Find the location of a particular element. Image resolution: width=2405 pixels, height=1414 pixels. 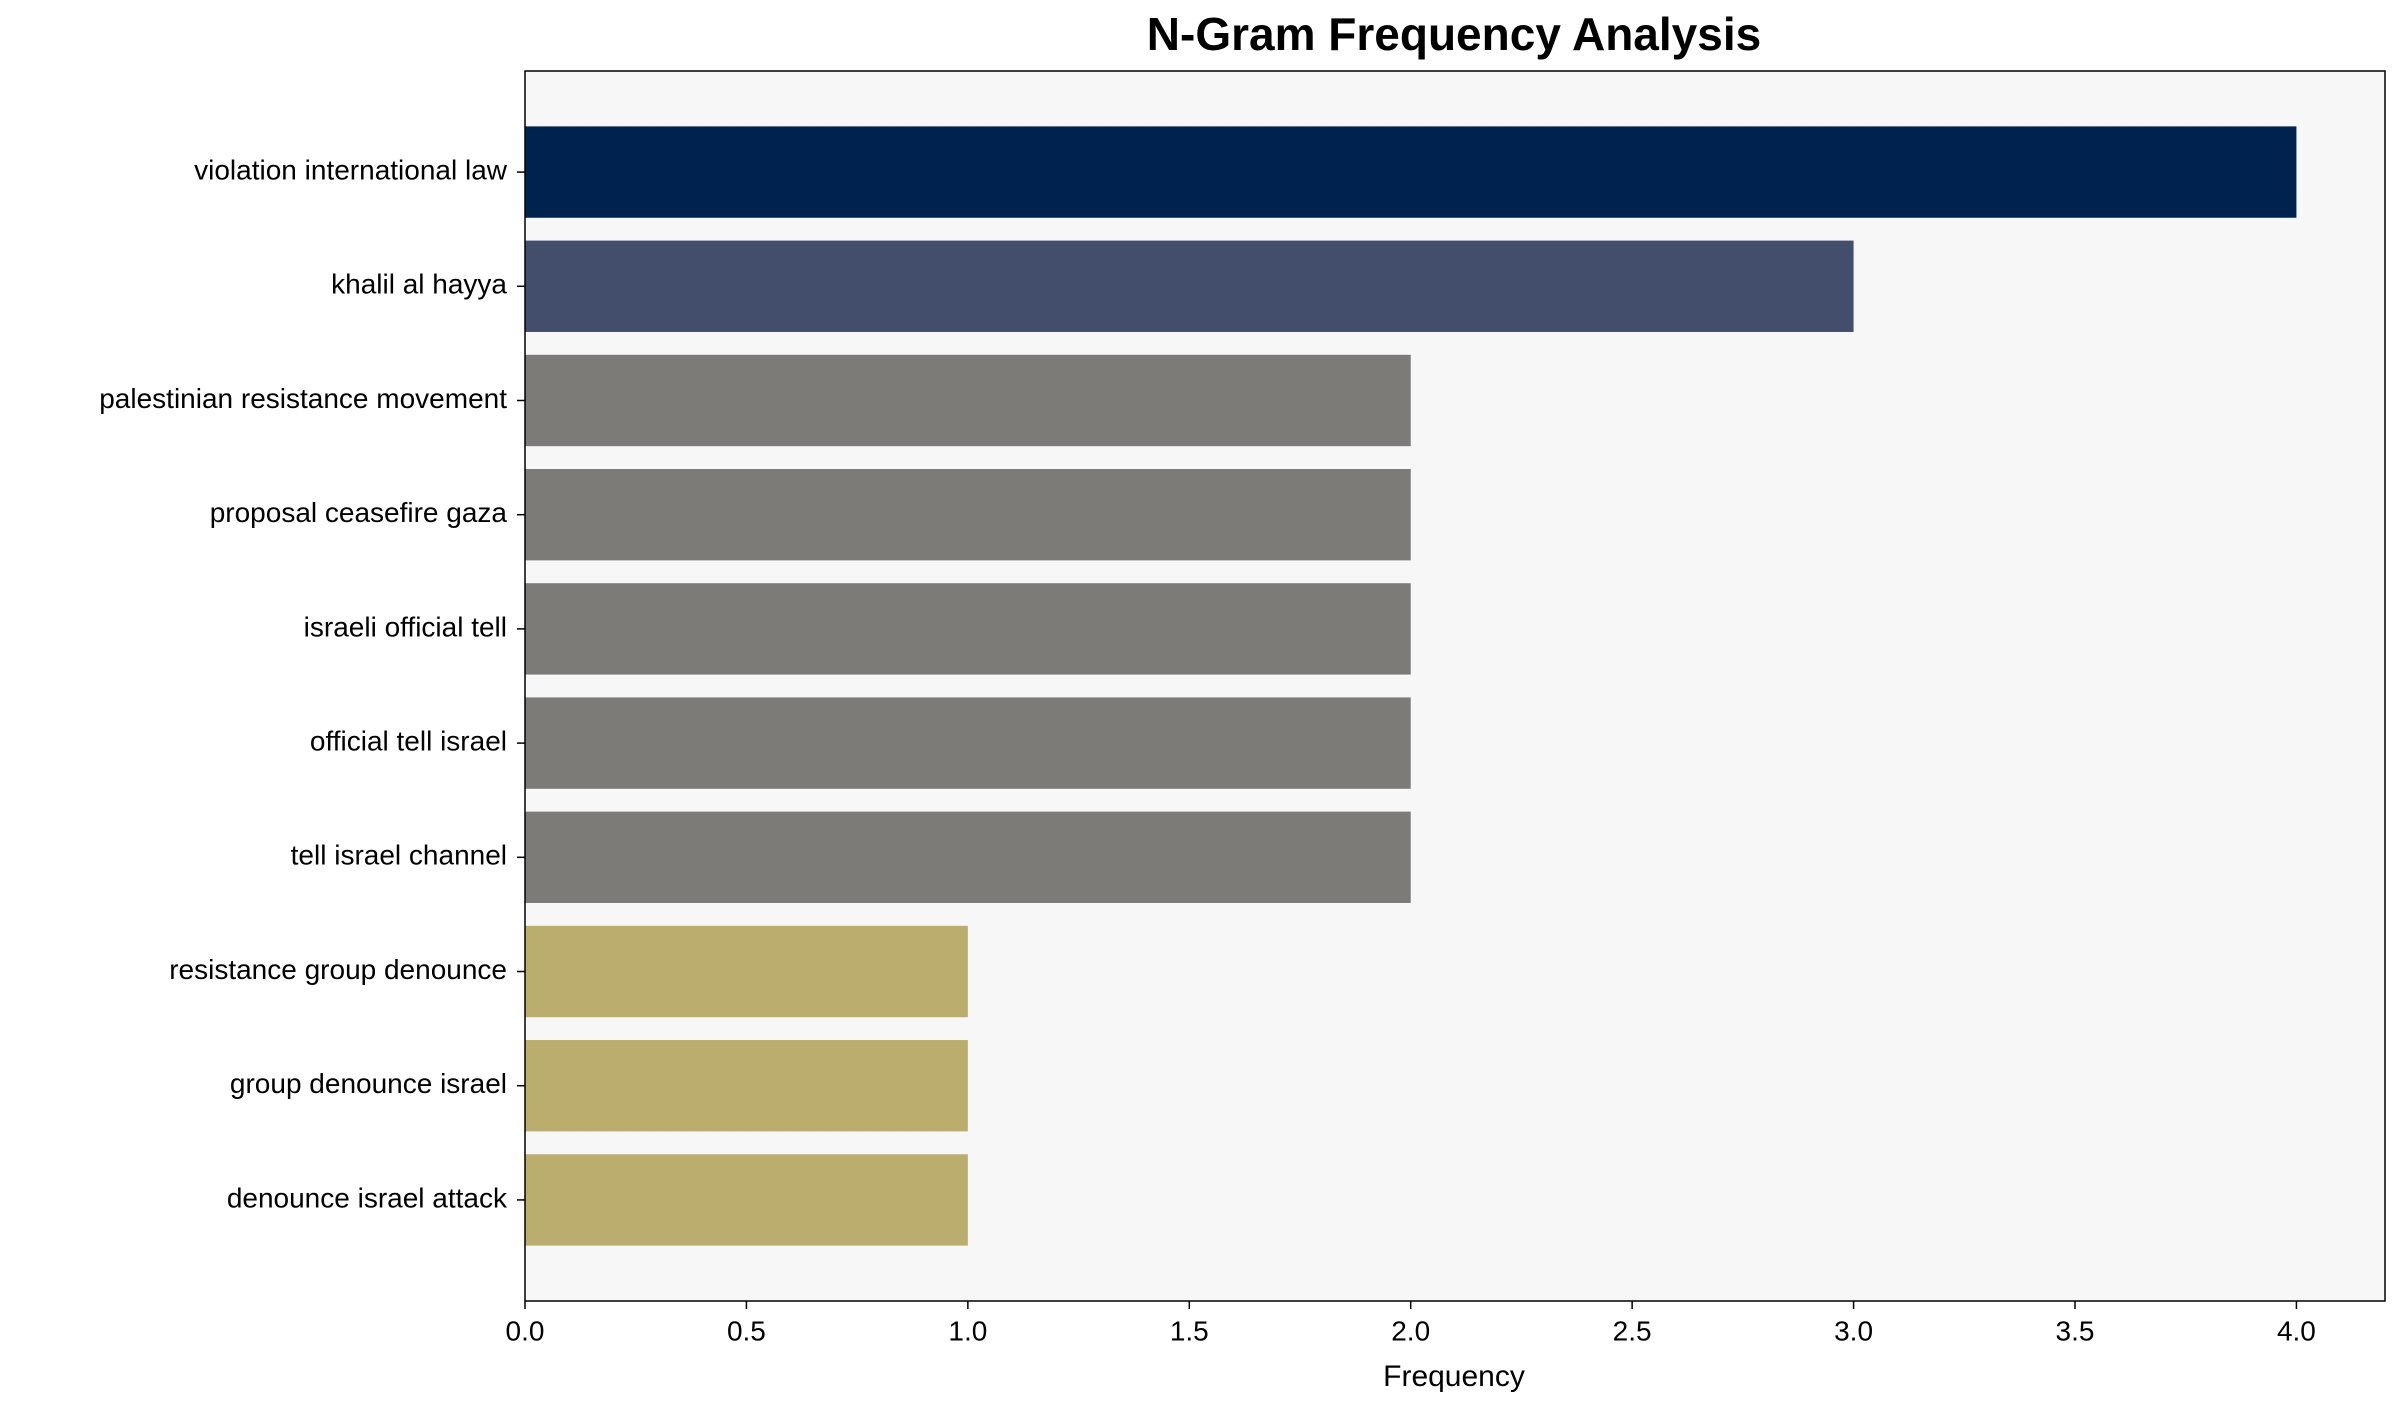

y-tick-label: denounce israel attack is located at coordinates (367, 1197).